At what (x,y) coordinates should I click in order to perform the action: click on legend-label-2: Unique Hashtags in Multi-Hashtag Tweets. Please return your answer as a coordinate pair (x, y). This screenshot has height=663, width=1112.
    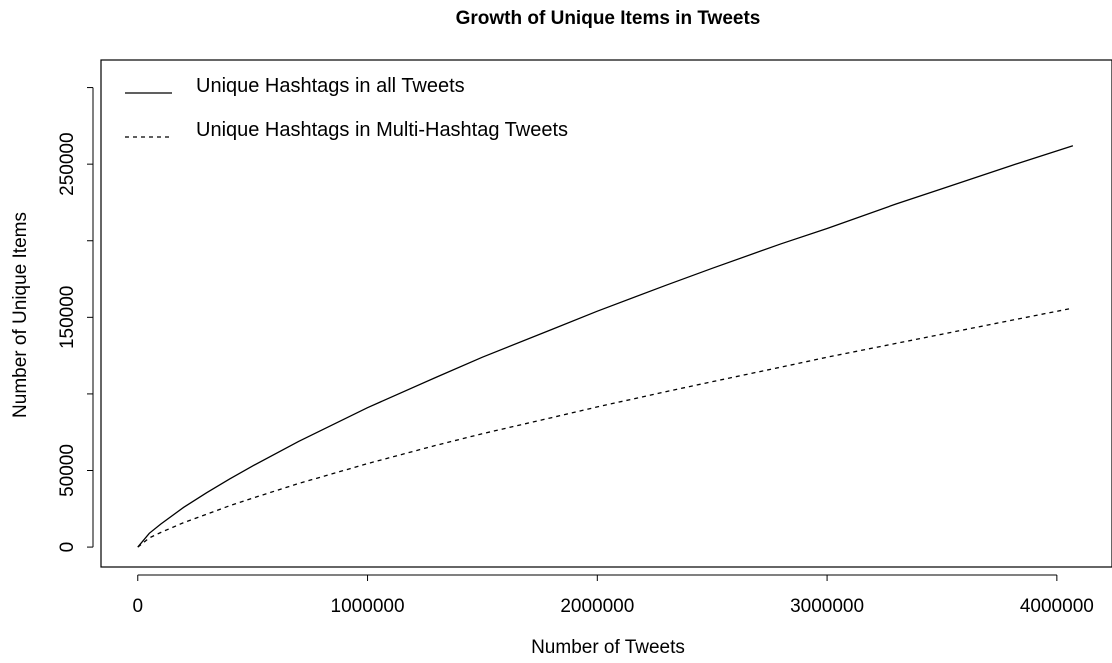
    Looking at the image, I should click on (382, 130).